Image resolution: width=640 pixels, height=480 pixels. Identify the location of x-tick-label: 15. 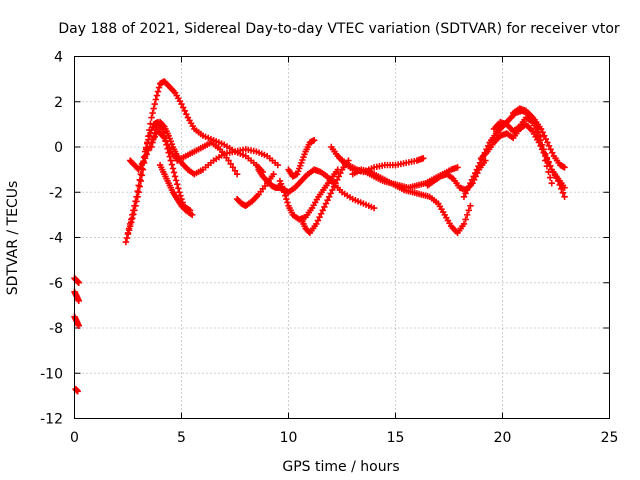
(396, 438).